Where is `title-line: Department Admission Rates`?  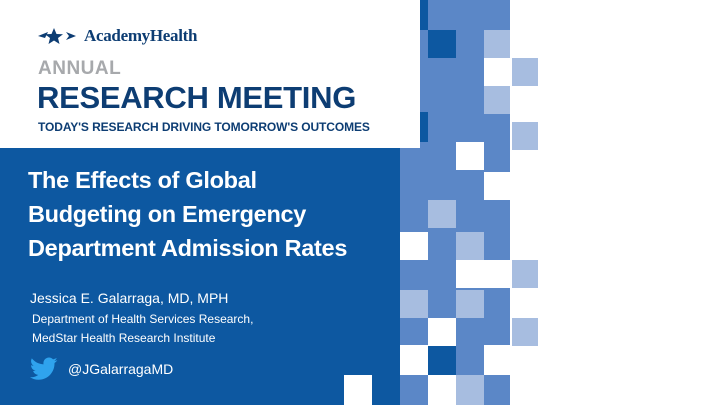
title-line: Department Admission Rates is located at coordinates (188, 248).